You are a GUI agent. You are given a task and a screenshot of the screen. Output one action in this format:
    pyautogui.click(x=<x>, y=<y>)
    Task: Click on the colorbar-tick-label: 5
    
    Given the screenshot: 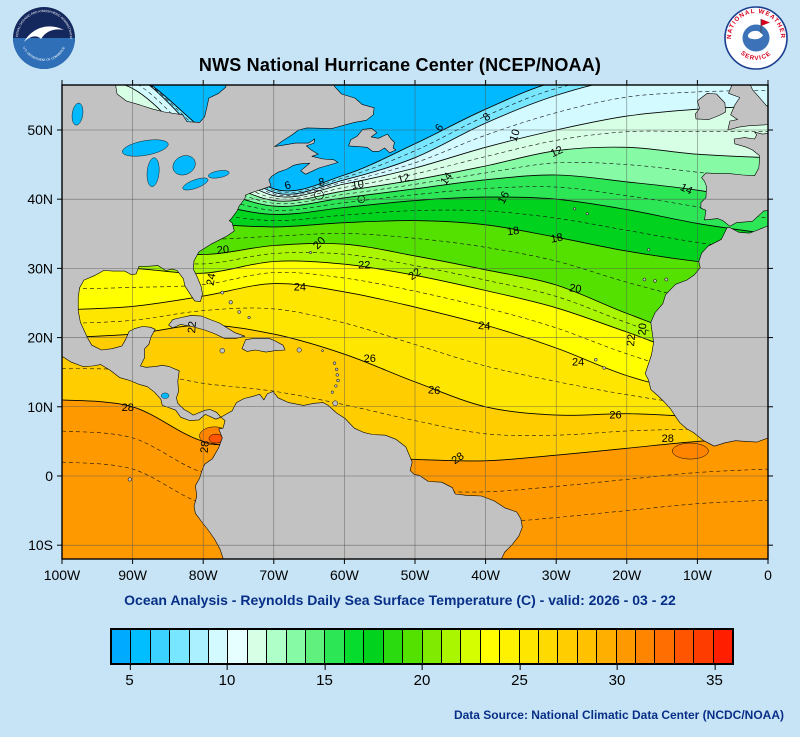 What is the action you would take?
    pyautogui.click(x=129, y=677)
    